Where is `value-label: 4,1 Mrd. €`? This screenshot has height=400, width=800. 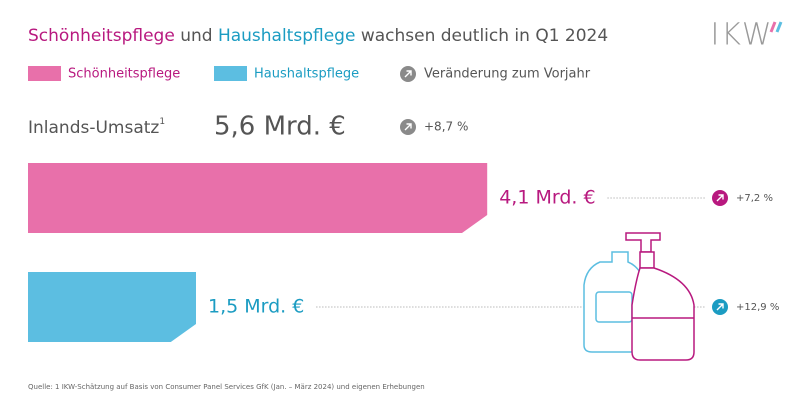 value-label: 4,1 Mrd. € is located at coordinates (547, 198).